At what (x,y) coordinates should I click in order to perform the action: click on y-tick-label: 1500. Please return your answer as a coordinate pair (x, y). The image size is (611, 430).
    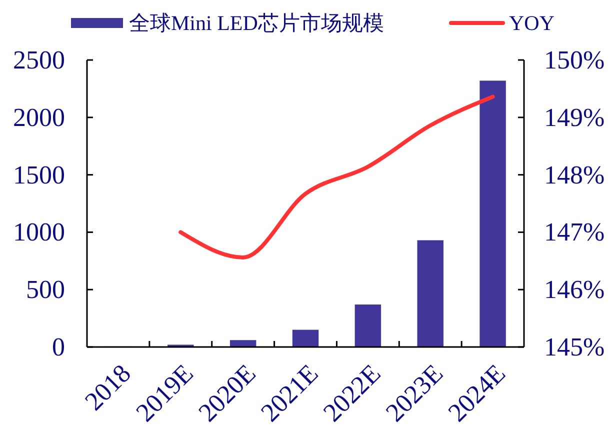
    Looking at the image, I should click on (39, 175).